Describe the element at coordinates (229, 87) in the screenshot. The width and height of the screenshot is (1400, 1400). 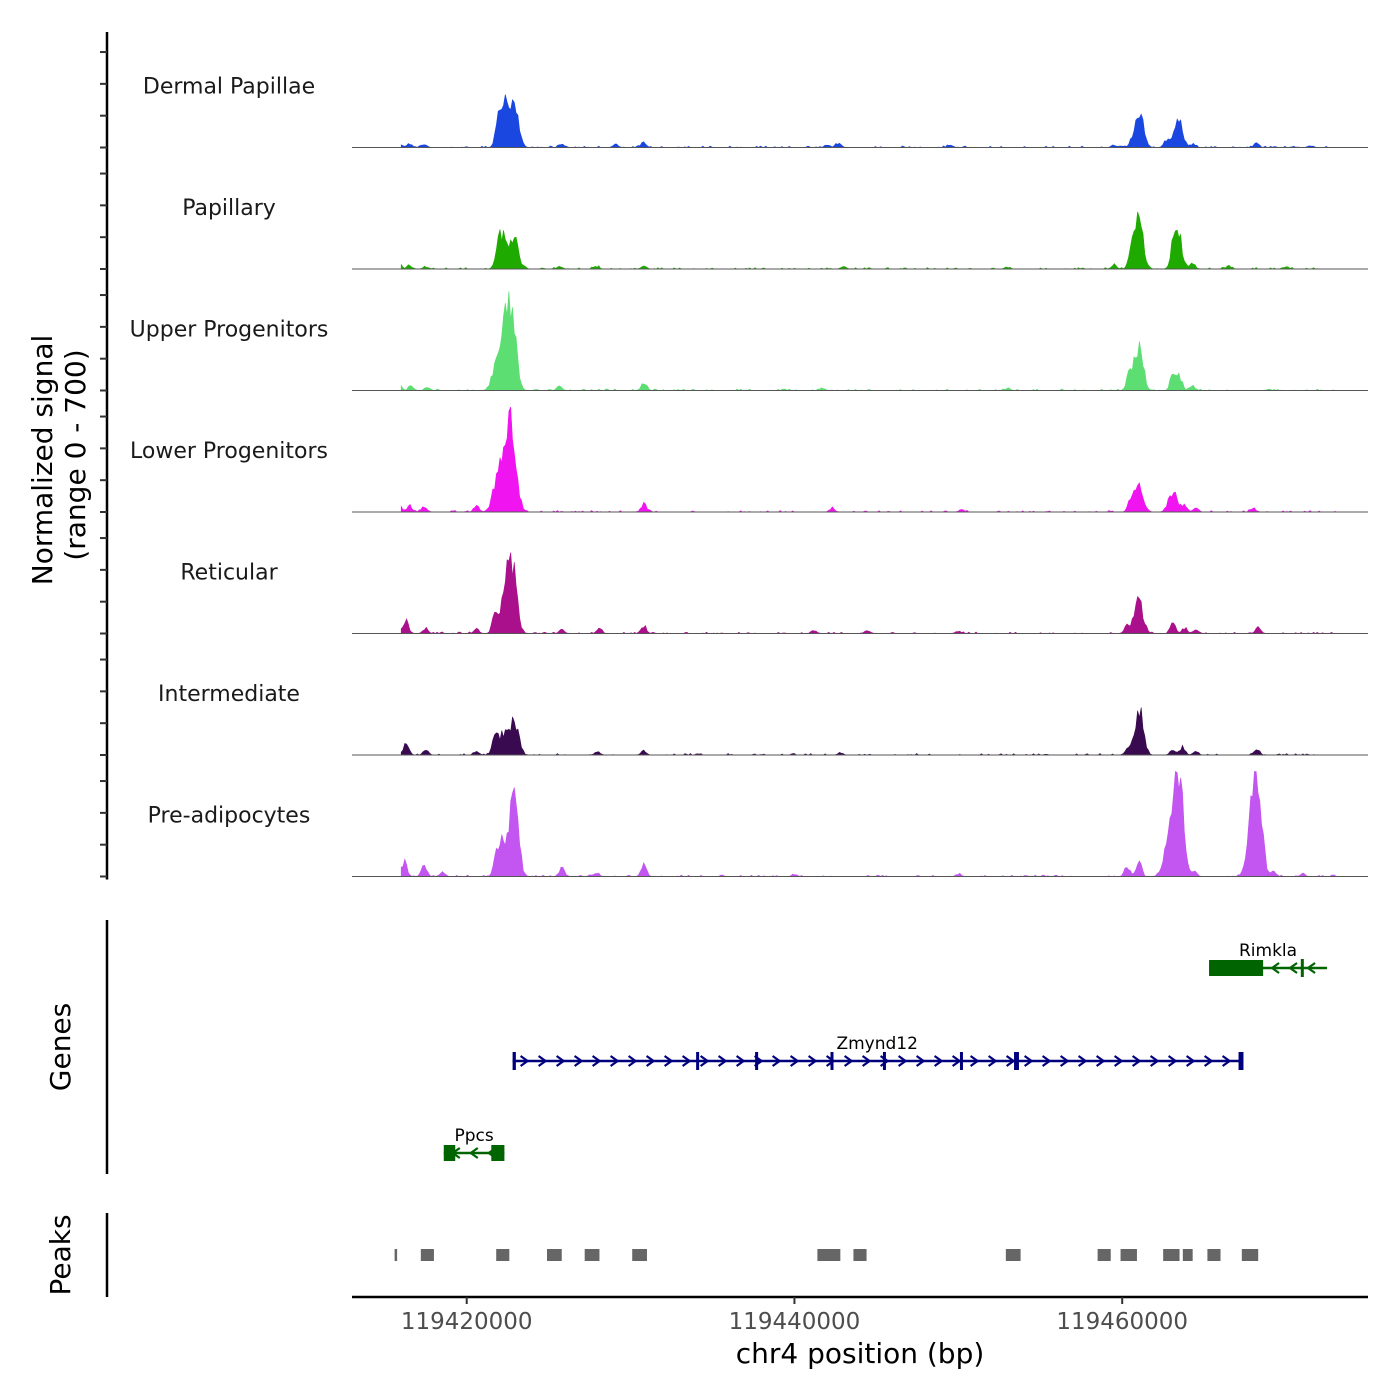
I see `track-label: Dermal Papillae` at that location.